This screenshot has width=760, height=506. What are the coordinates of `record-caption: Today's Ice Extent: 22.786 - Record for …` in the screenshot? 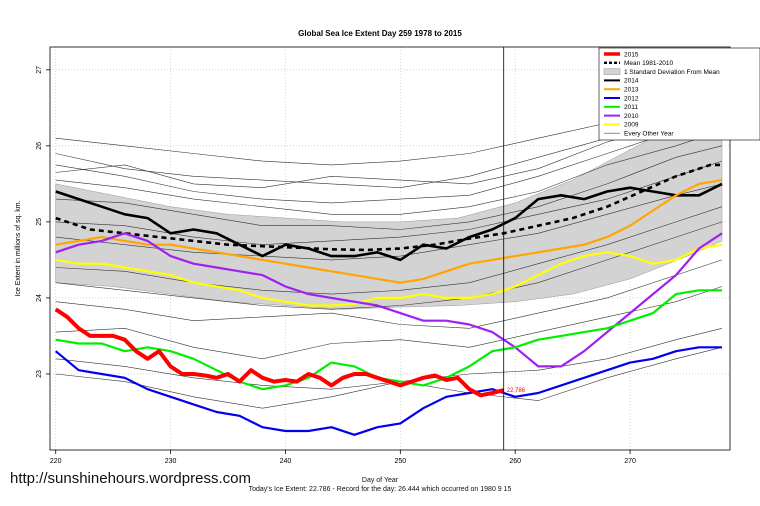 It's located at (380, 489).